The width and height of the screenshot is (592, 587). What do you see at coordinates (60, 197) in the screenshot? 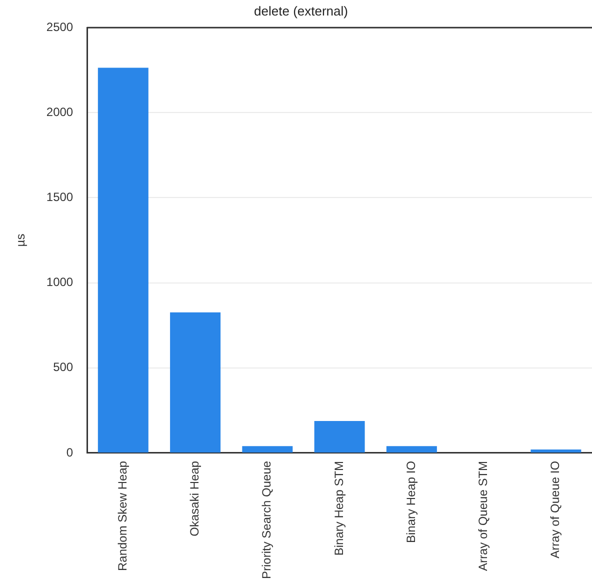
I see `y-tick-label: 1500` at bounding box center [60, 197].